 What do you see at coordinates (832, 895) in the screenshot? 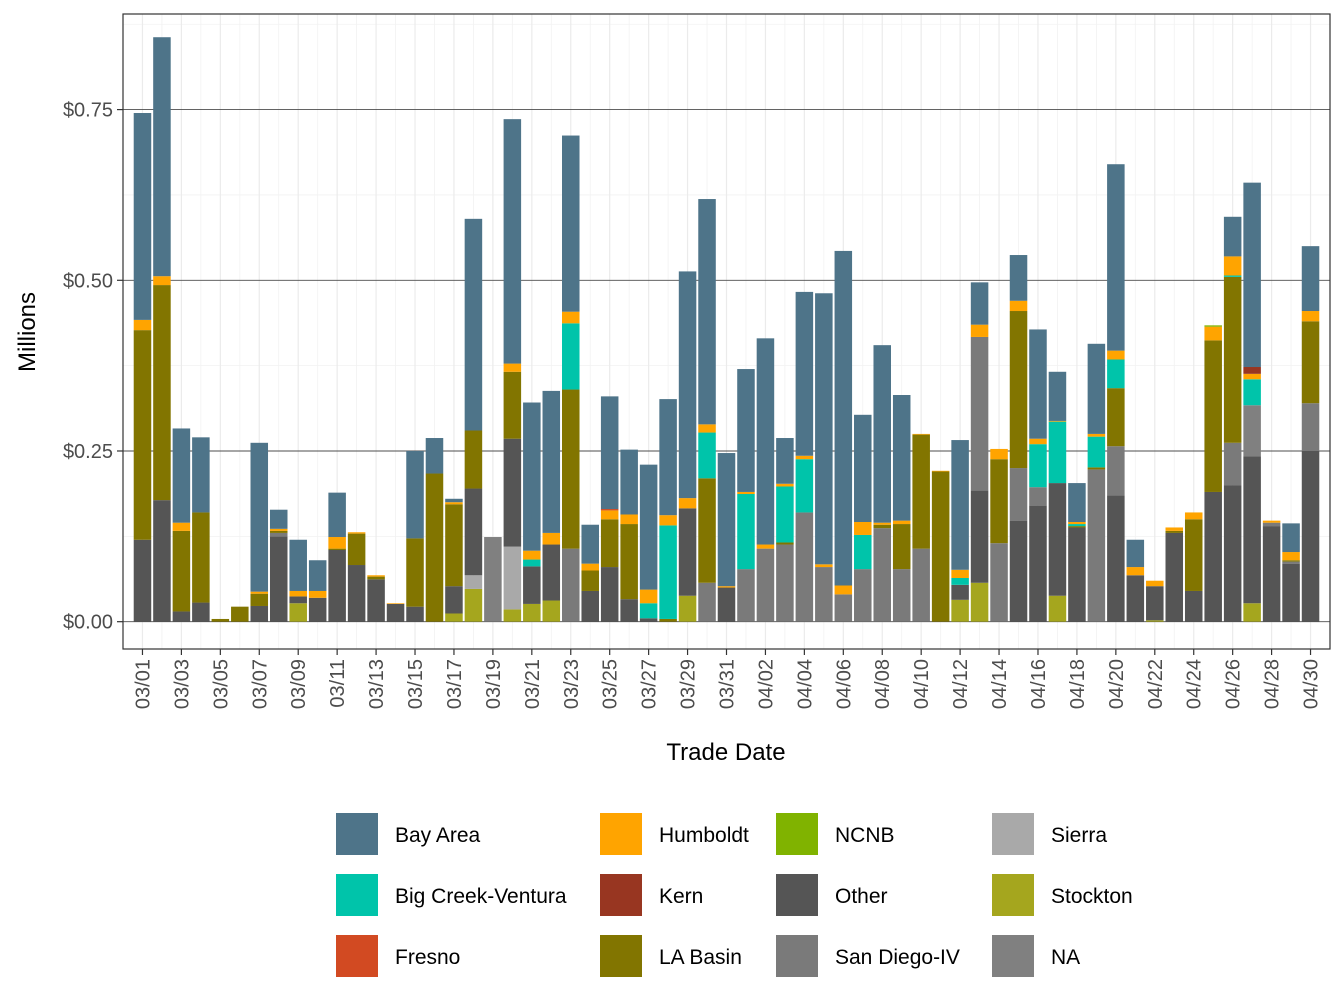
I see `legend-item-other: Other` at bounding box center [832, 895].